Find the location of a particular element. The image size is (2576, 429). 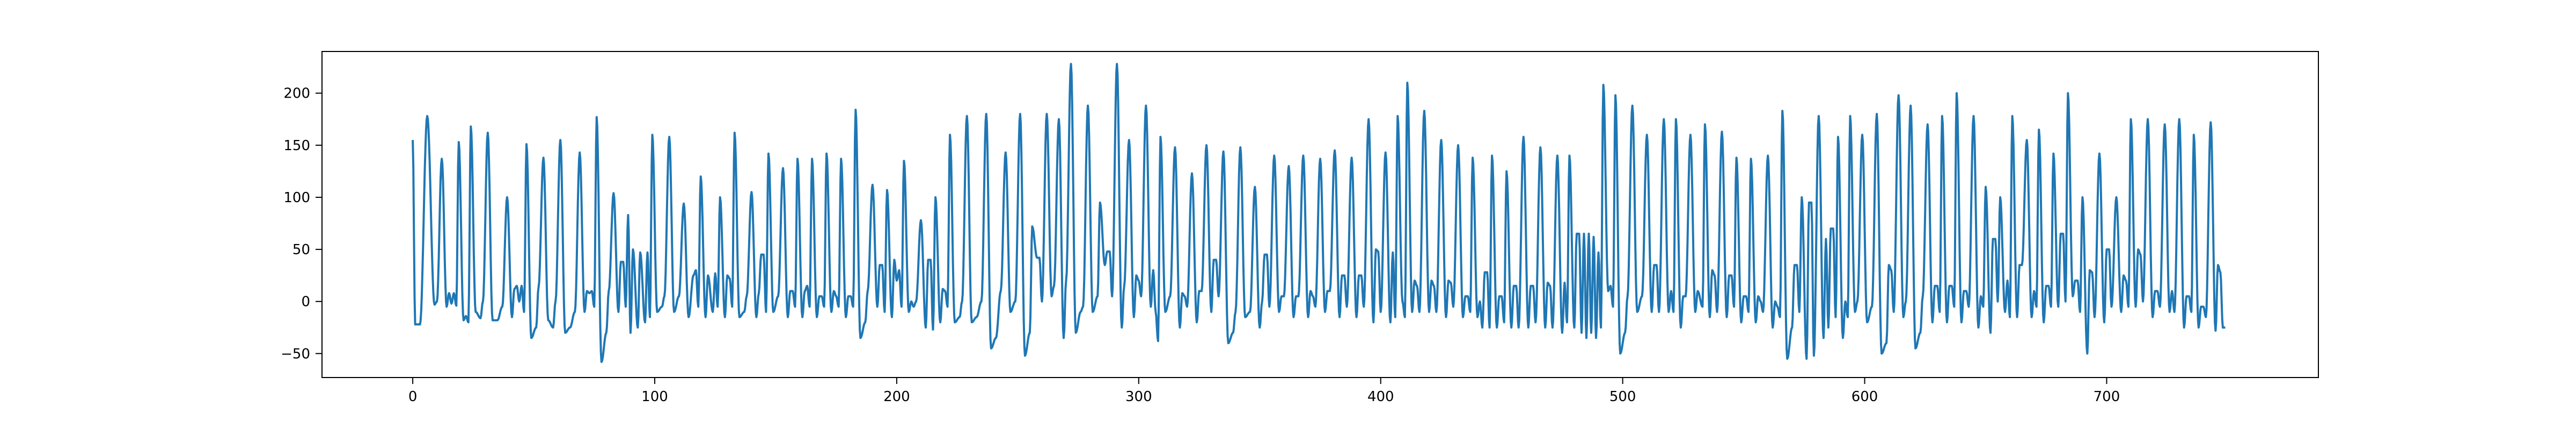

y-tick-label: 100 is located at coordinates (296, 198).